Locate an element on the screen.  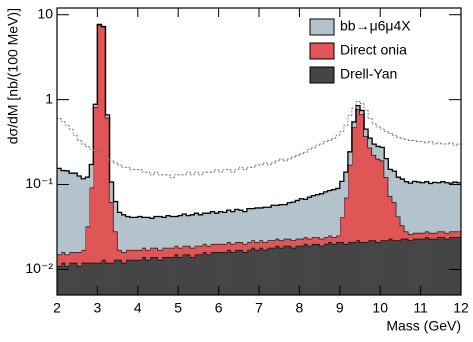
x-tick-label: 9 is located at coordinates (340, 308).